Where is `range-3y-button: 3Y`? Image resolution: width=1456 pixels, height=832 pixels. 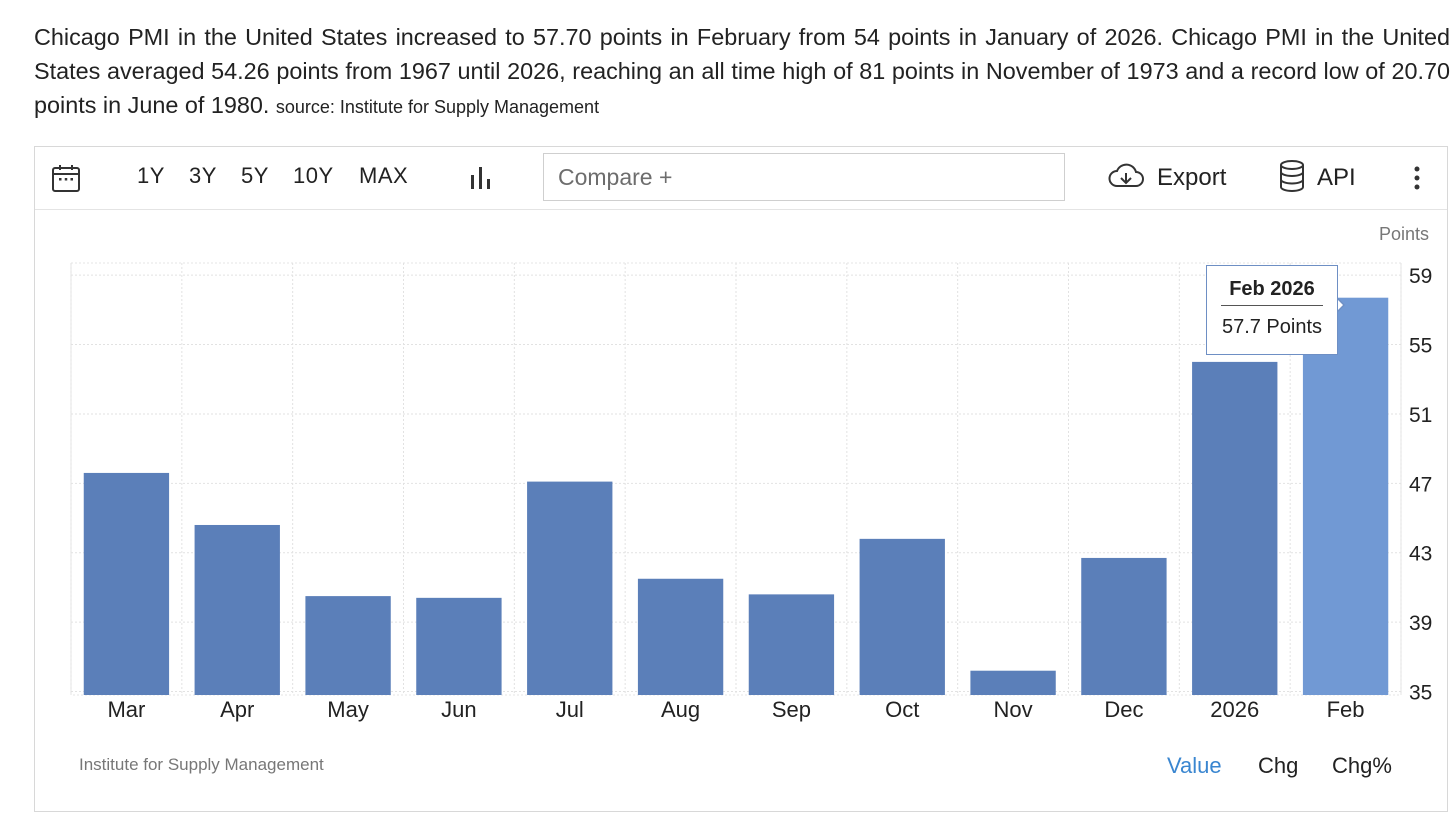 range-3y-button: 3Y is located at coordinates (203, 175).